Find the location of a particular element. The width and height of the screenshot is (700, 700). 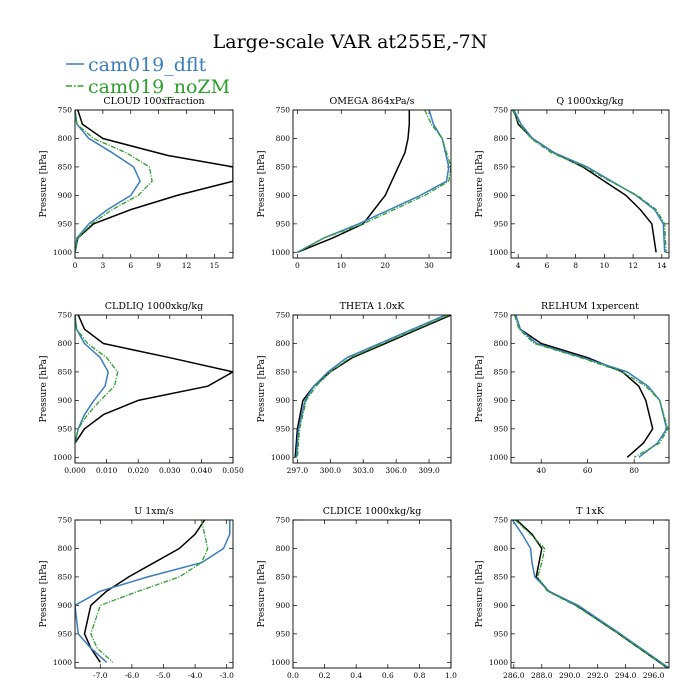

panel-title: Q 1000xkg/kg is located at coordinates (589, 101).